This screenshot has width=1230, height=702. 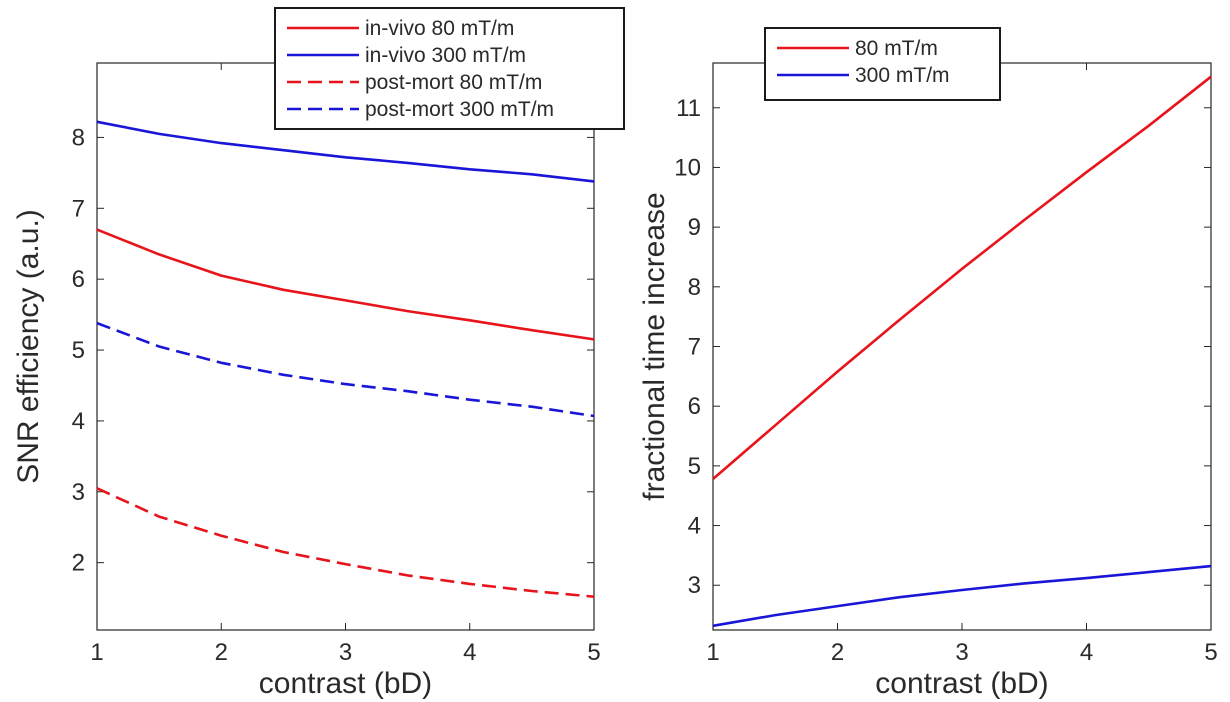 I want to click on y-axis-label: SNR efficiency (a.u.), so click(x=28, y=346).